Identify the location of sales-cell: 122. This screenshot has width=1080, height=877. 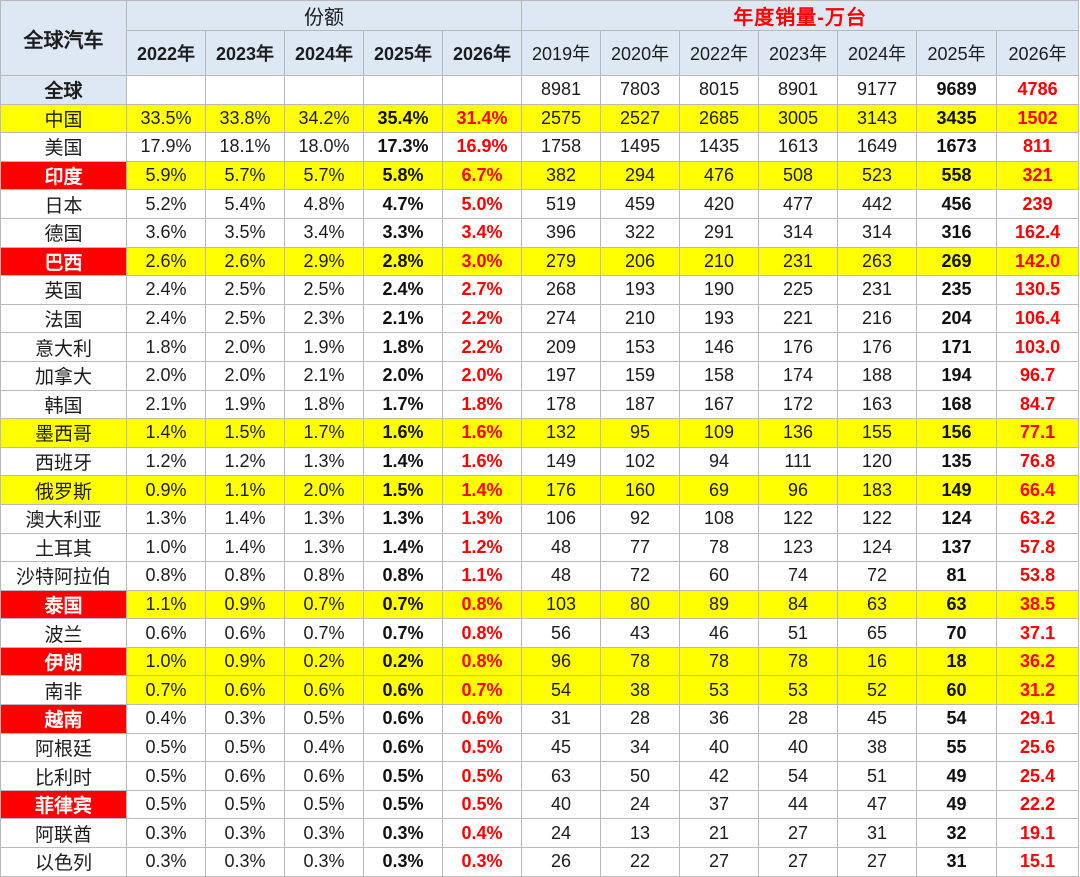
(877, 518).